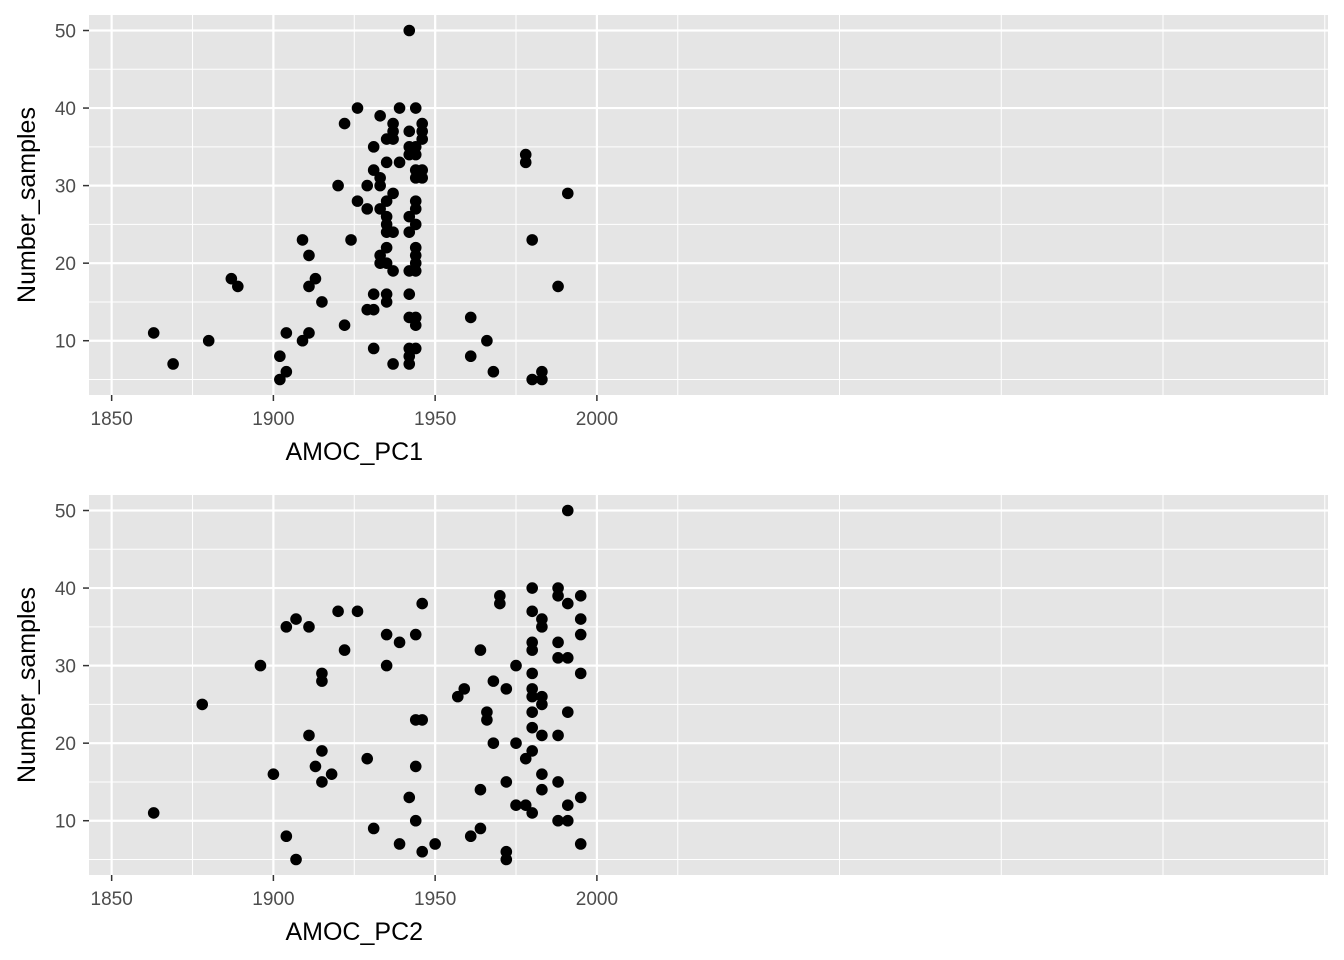 The image size is (1344, 960). What do you see at coordinates (65, 589) in the screenshot?
I see `y-tick-label: 40` at bounding box center [65, 589].